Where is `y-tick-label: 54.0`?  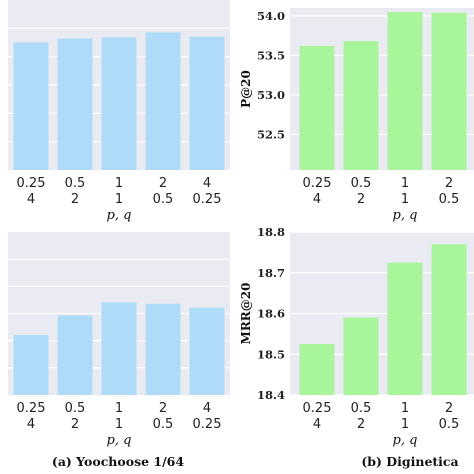 y-tick-label: 54.0 is located at coordinates (271, 16).